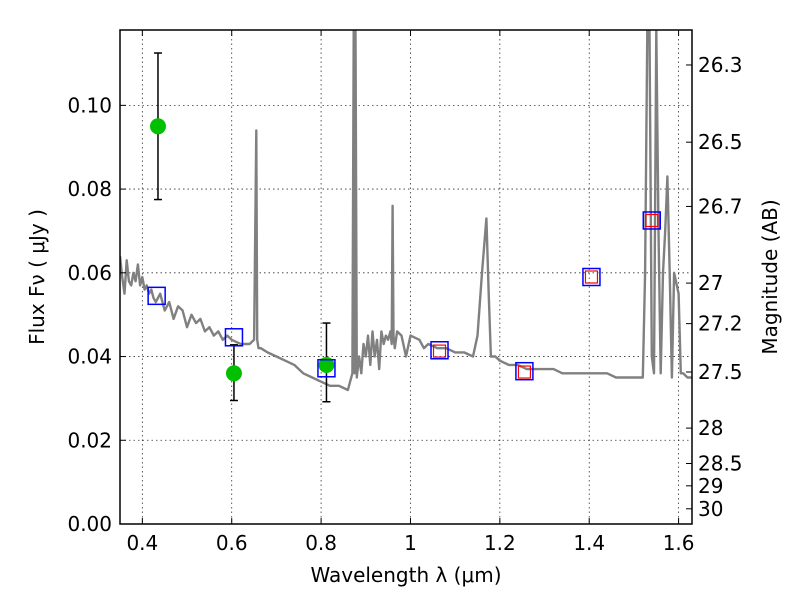  I want to click on right-tick-label: 27.2, so click(720, 324).